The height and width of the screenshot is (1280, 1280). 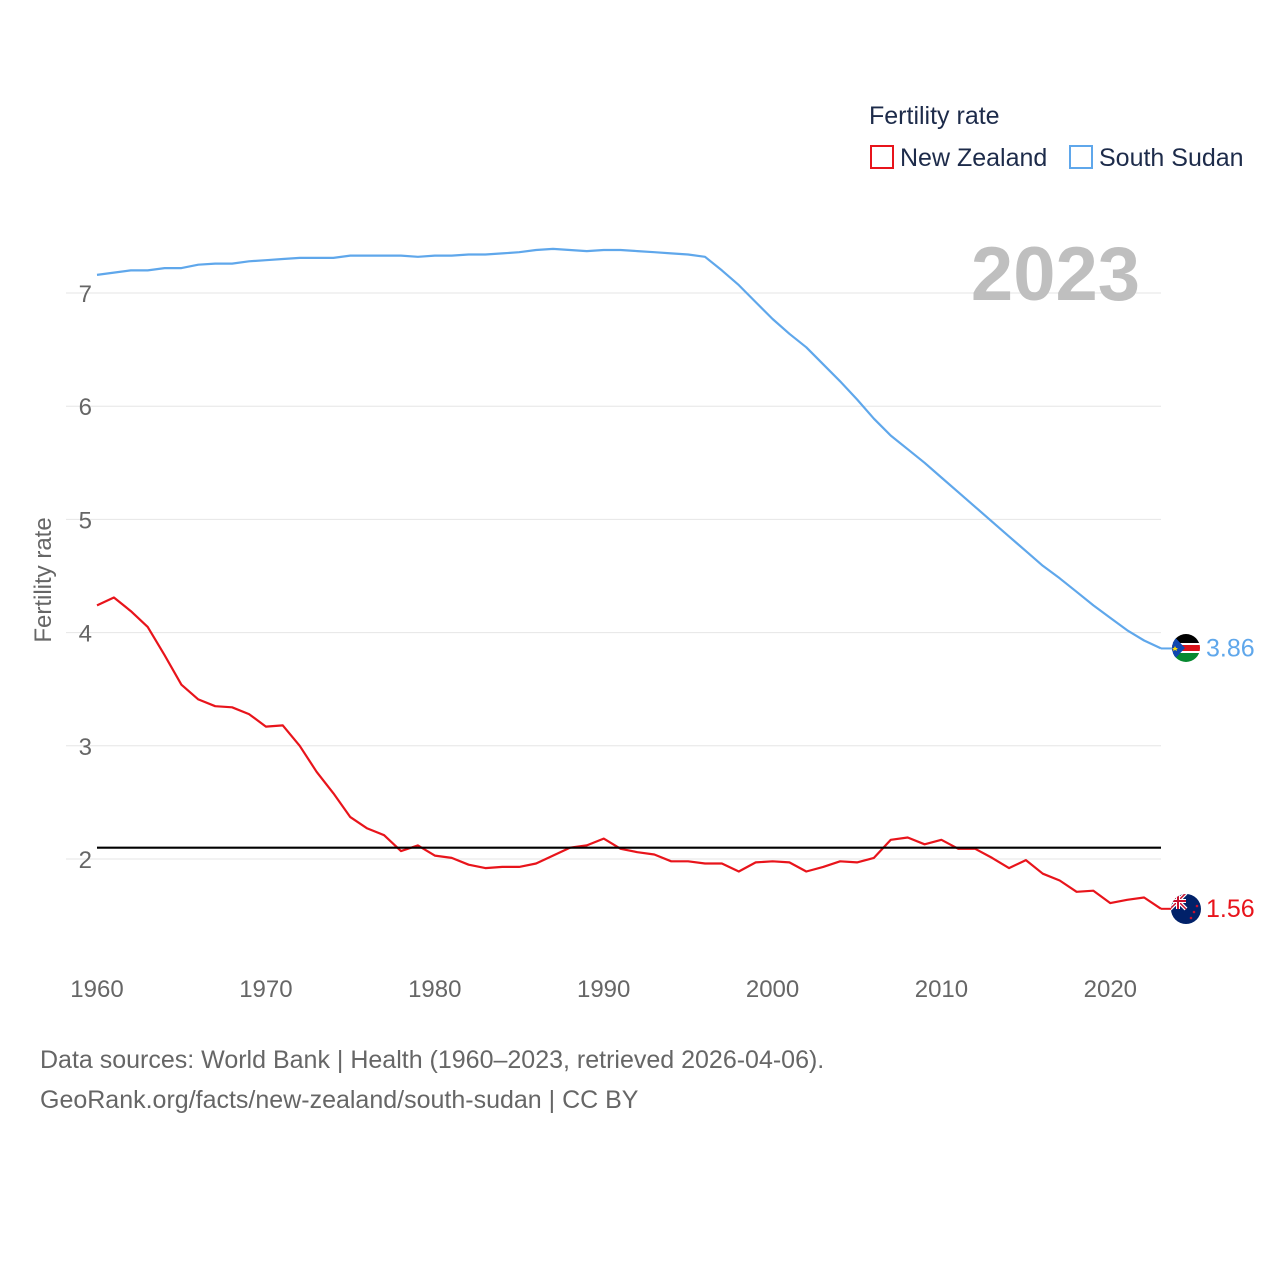 What do you see at coordinates (85, 407) in the screenshot?
I see `y-tick-label: 6` at bounding box center [85, 407].